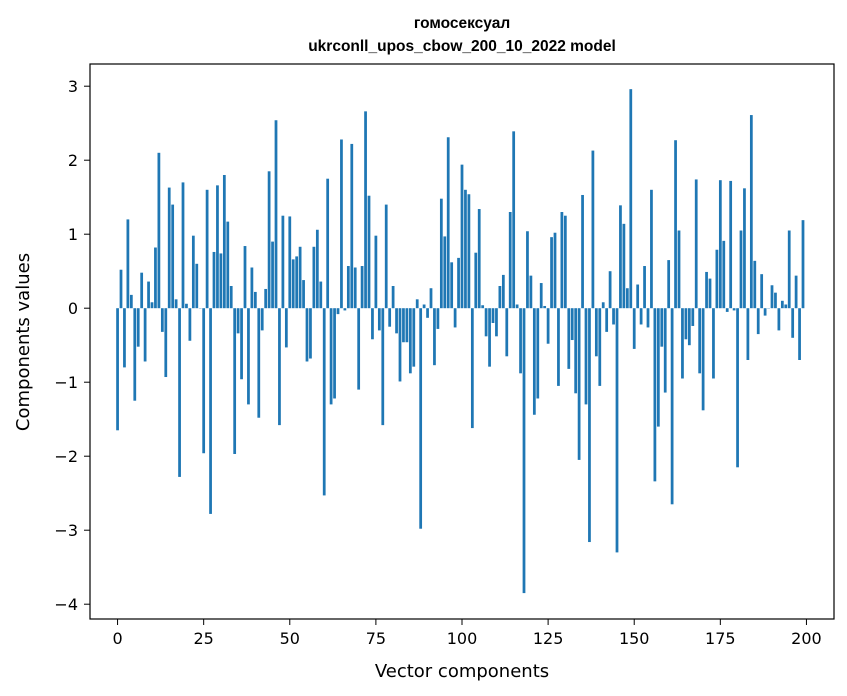 Image resolution: width=847 pixels, height=696 pixels. Describe the element at coordinates (548, 638) in the screenshot. I see `x-tick-label: 125` at that location.